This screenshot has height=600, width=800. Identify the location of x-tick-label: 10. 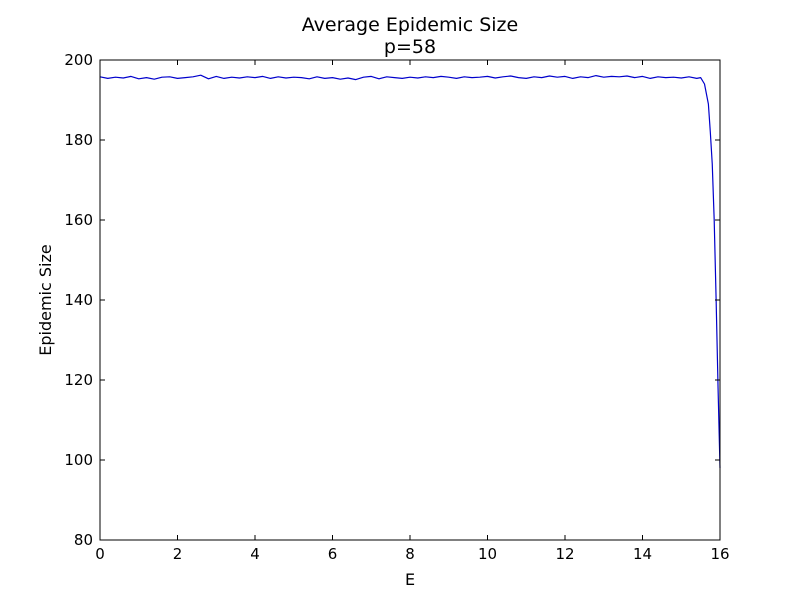
(487, 554).